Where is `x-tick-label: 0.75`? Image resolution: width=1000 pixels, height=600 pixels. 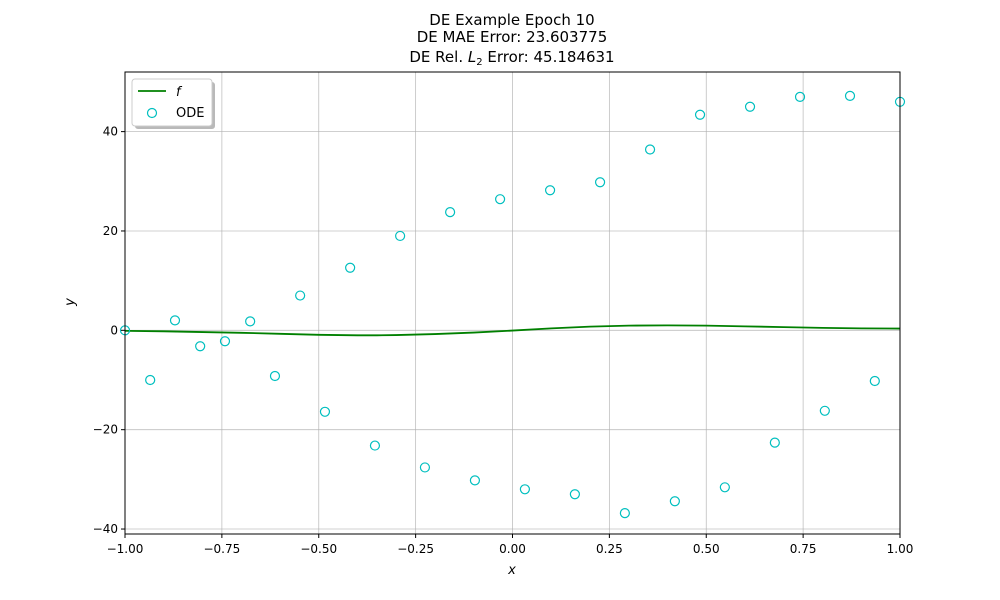 x-tick-label: 0.75 is located at coordinates (803, 549).